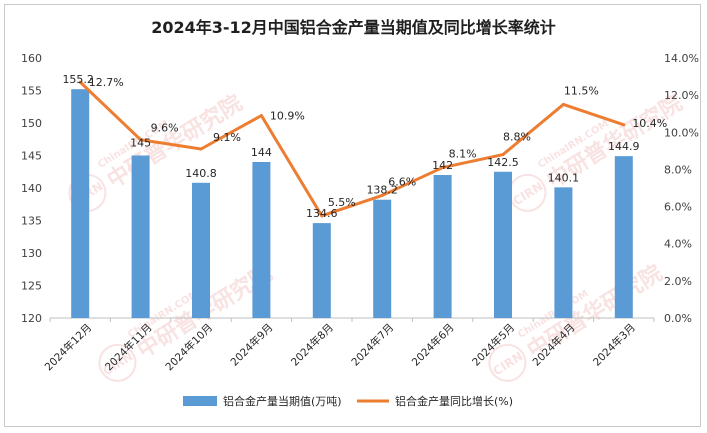  Describe the element at coordinates (31, 253) in the screenshot. I see `y-left-tick-label: 130` at that location.